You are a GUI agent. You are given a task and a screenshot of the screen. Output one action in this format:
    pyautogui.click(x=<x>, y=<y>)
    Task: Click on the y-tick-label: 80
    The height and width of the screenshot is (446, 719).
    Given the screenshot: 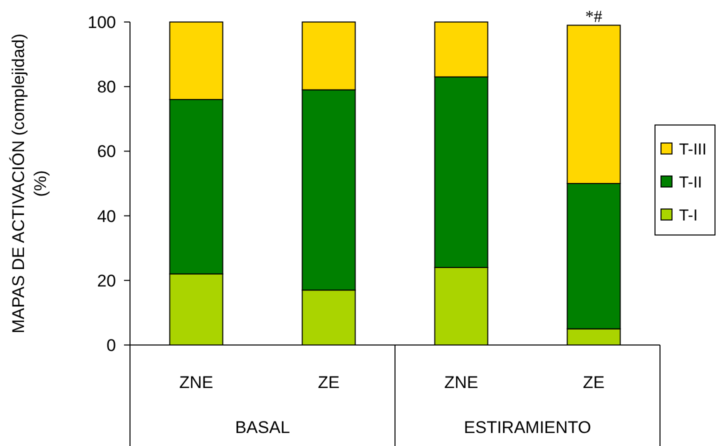 What is the action you would take?
    pyautogui.click(x=106, y=87)
    